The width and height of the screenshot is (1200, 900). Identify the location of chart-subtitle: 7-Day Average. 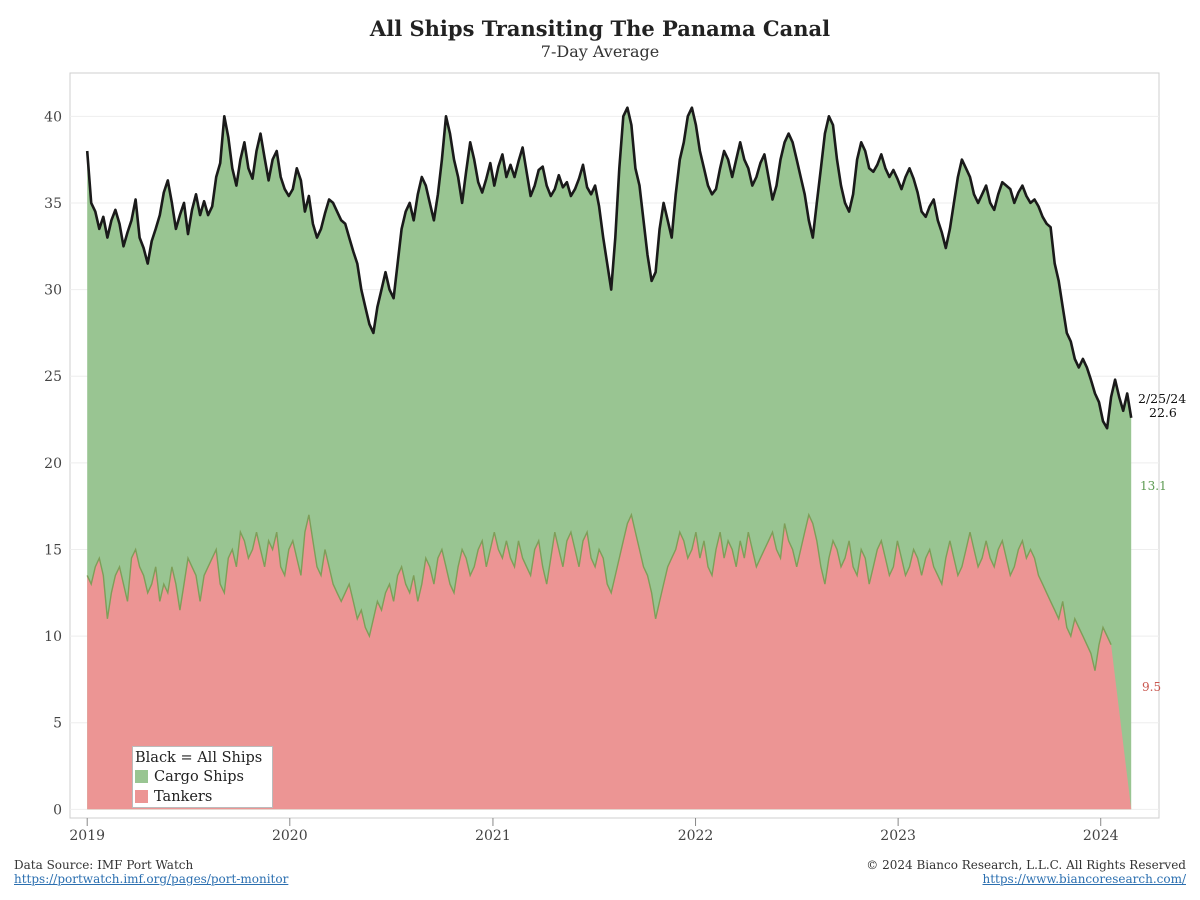
(600, 51).